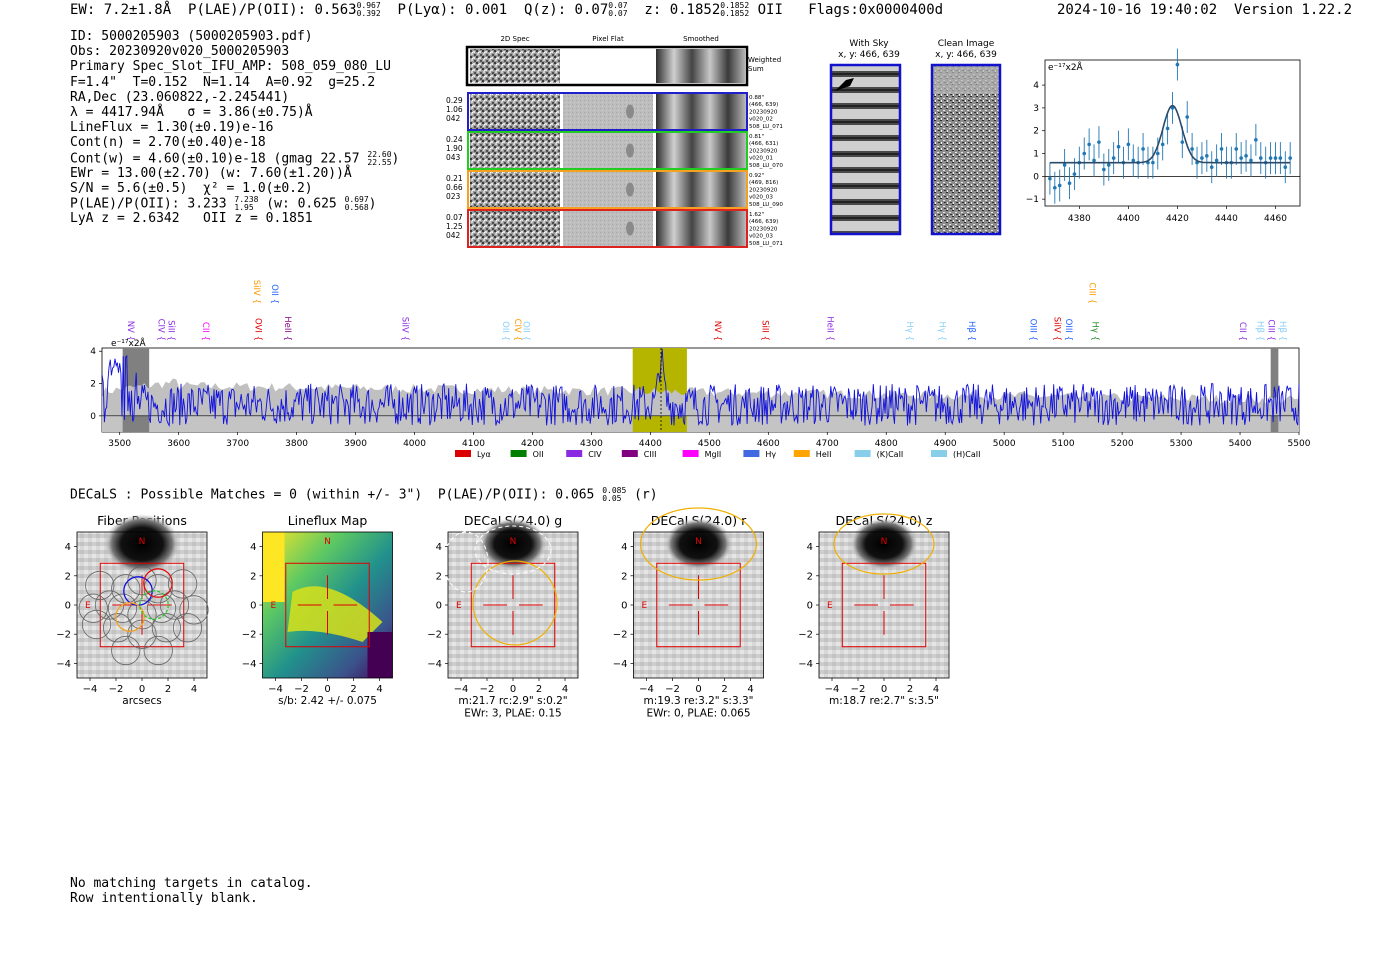 This screenshot has width=1400, height=953. What do you see at coordinates (526, 331) in the screenshot?
I see `line-label: OII {` at bounding box center [526, 331].